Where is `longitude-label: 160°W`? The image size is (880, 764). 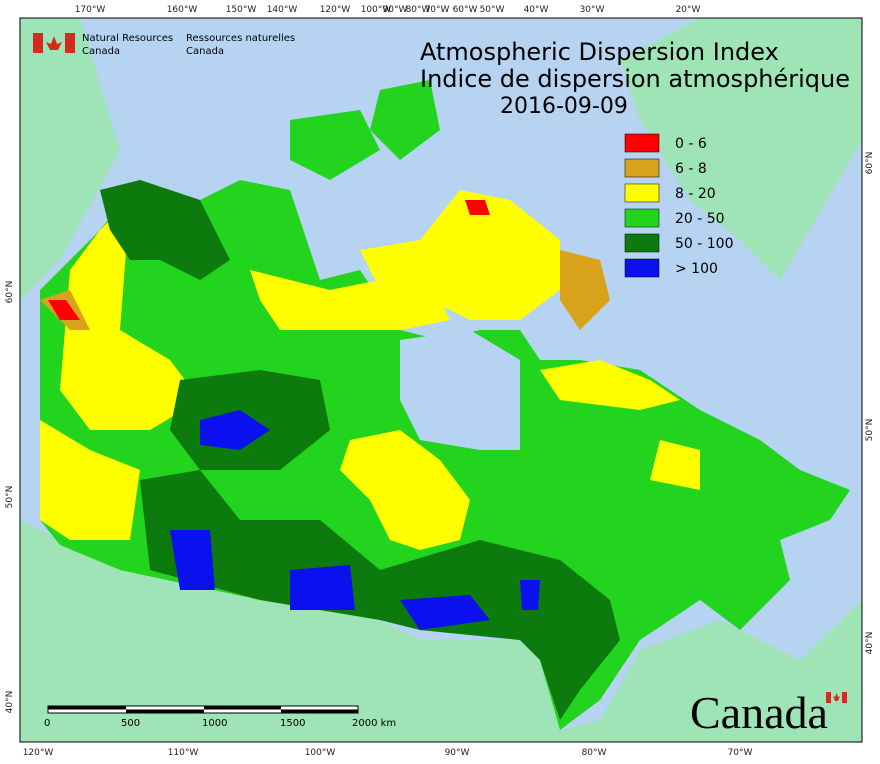 longitude-label: 160°W is located at coordinates (182, 10).